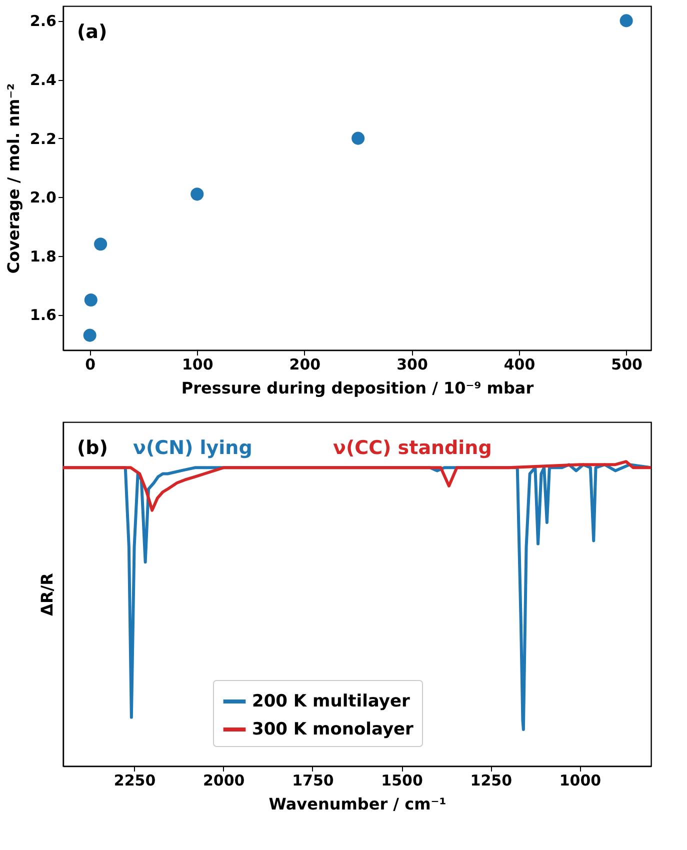  What do you see at coordinates (412, 448) in the screenshot?
I see `text: ν(CC) standing` at bounding box center [412, 448].